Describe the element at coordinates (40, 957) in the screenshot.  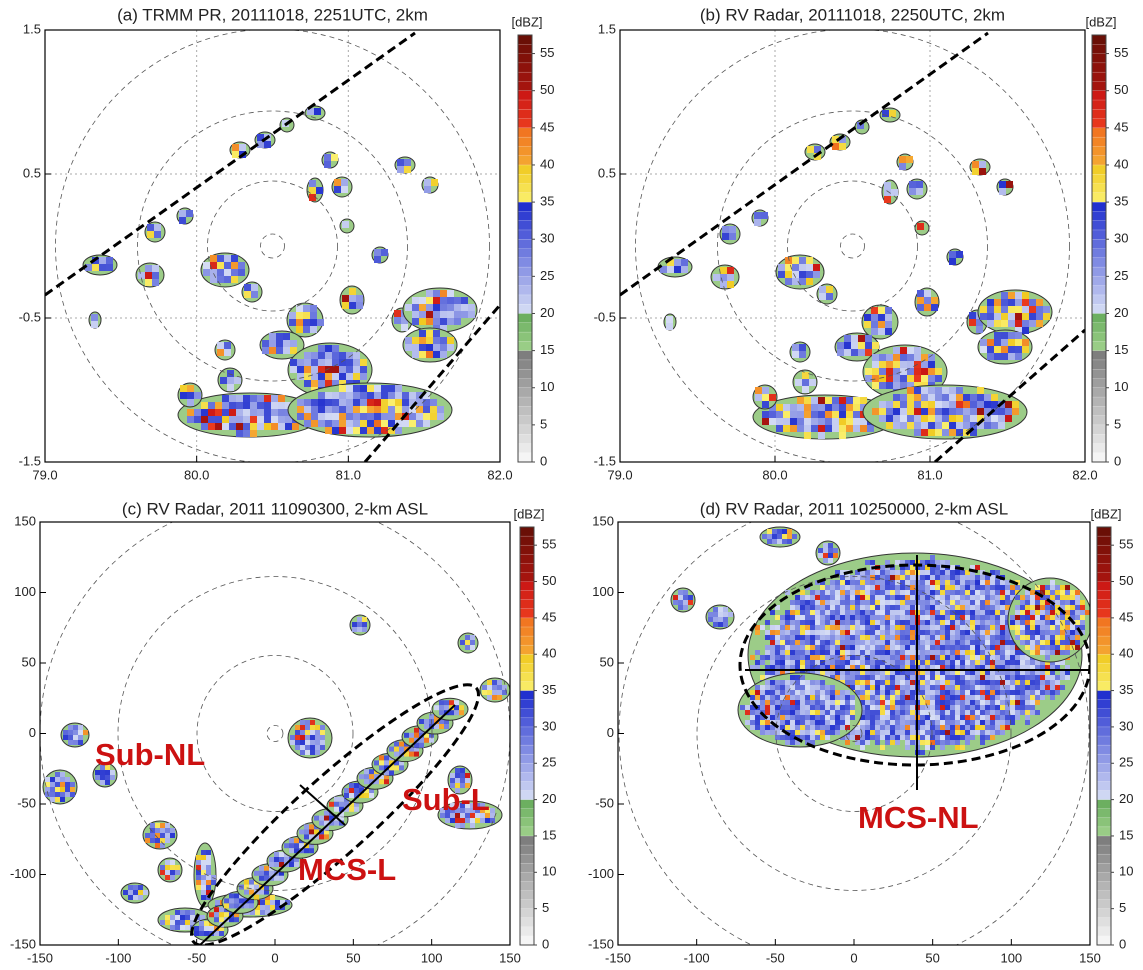
I see `x-tick-label: -150` at that location.